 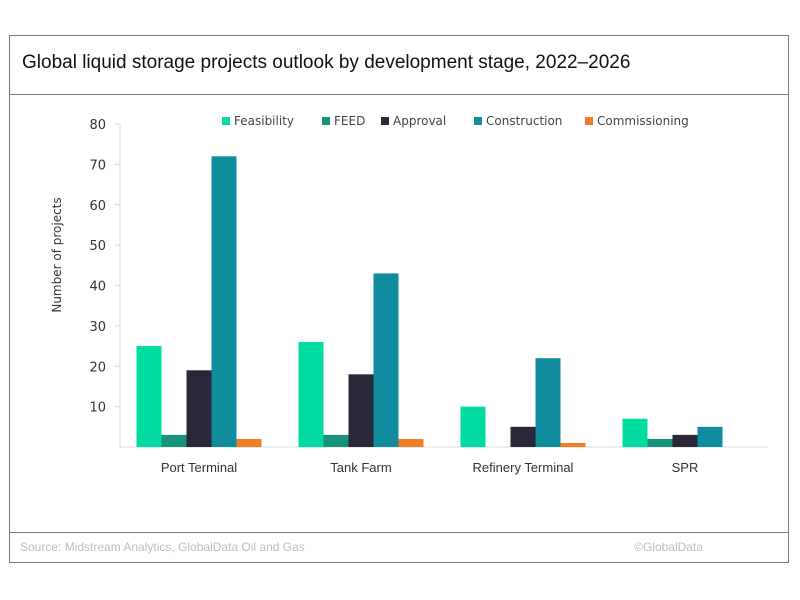 I want to click on legend-swatch-commissioning, so click(x=589, y=121).